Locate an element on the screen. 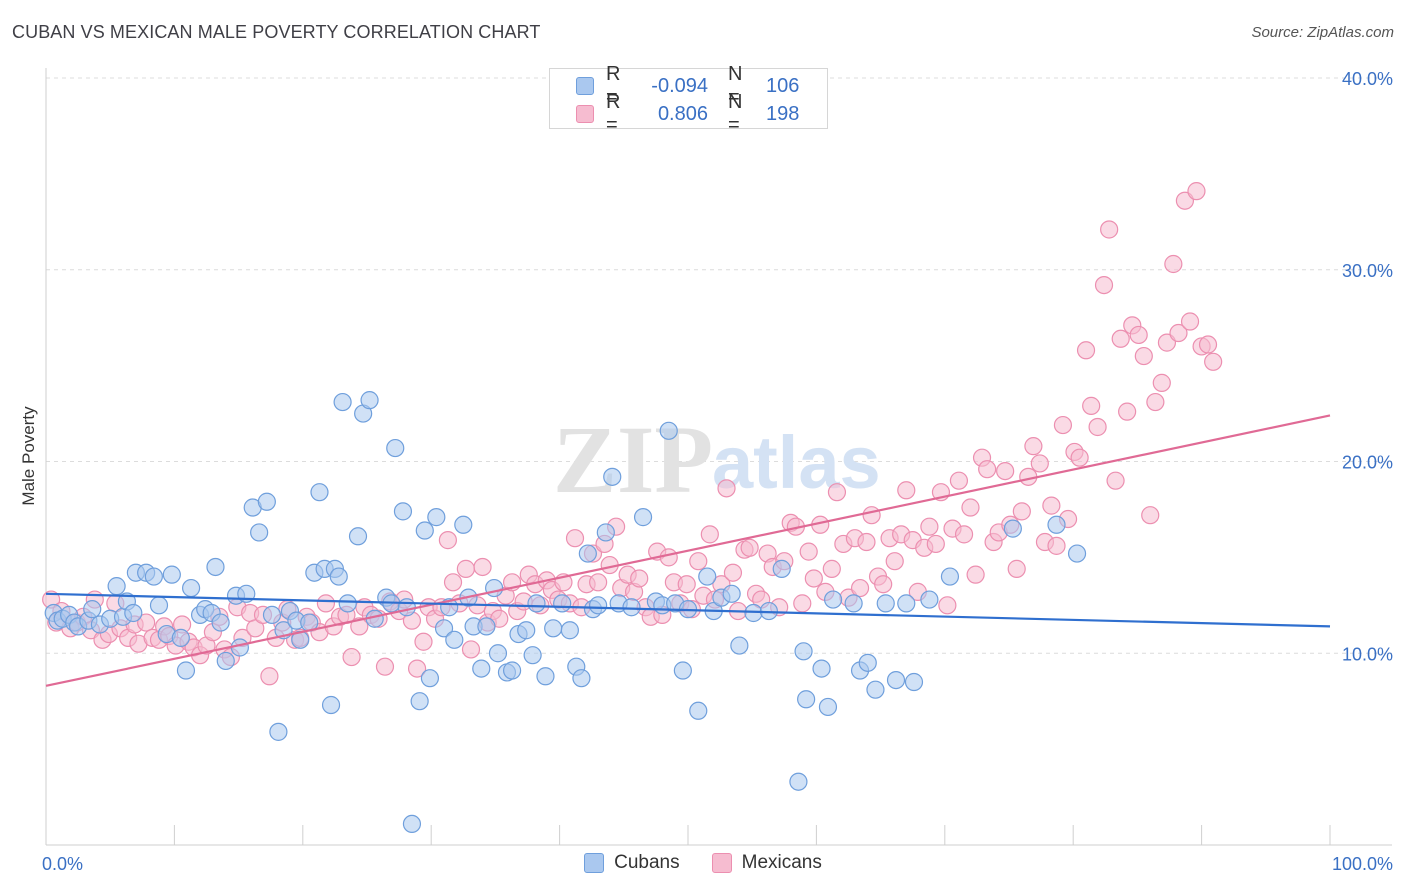  legend-row-mexicans: R = 0.806 N = 198 is located at coordinates (674, 113).